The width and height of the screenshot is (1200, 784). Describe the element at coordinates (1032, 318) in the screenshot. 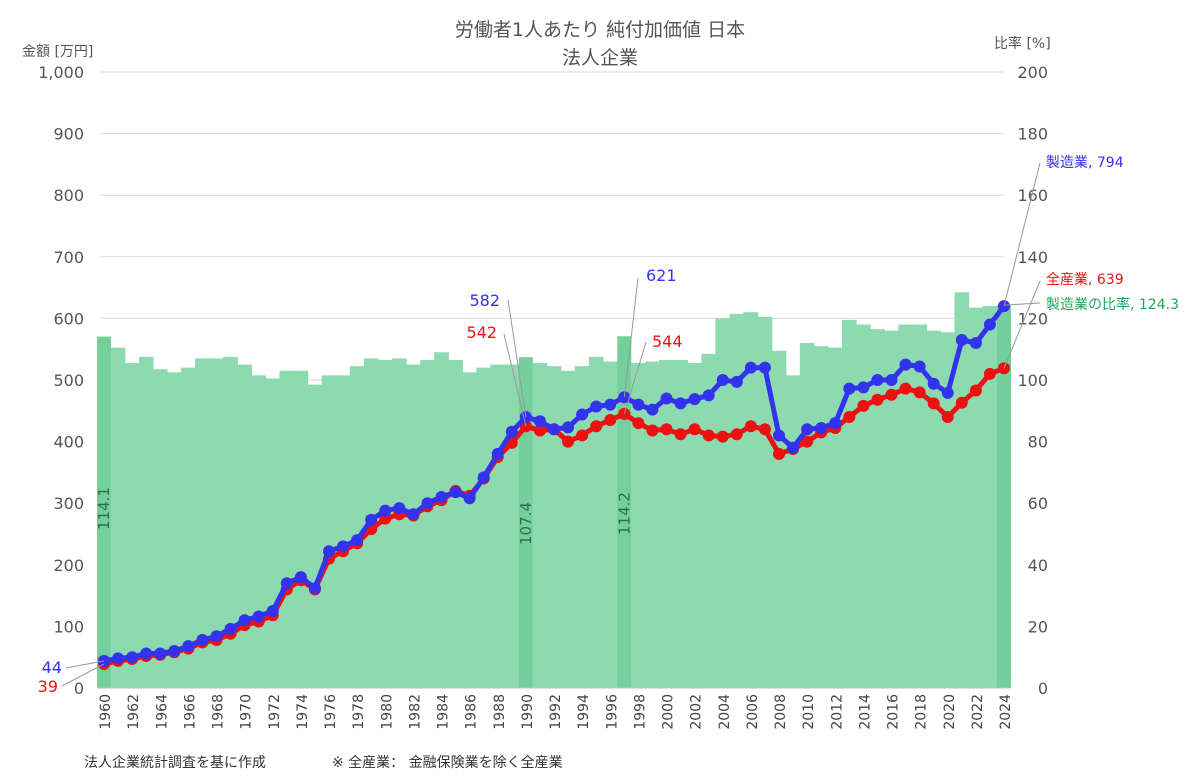

I see `y-tick-label-right: 120` at that location.